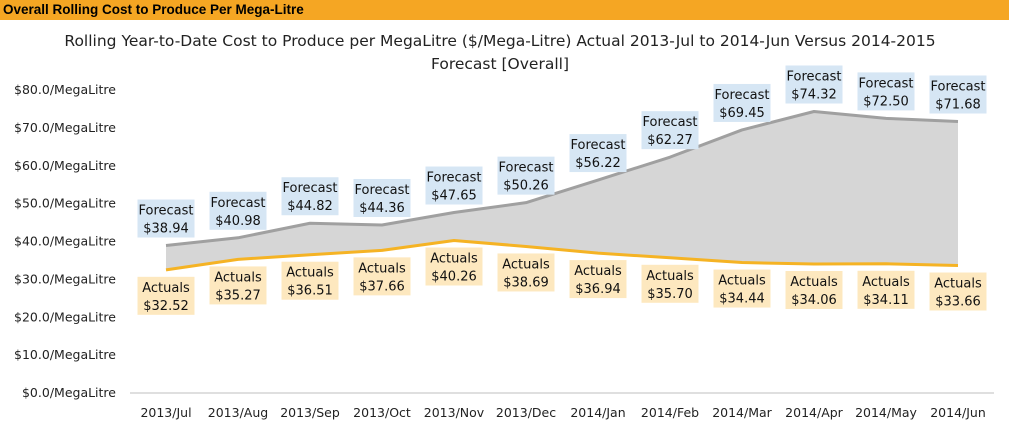 The image size is (1009, 428). What do you see at coordinates (310, 206) in the screenshot?
I see `forecast-data-label-value: $44.82` at bounding box center [310, 206].